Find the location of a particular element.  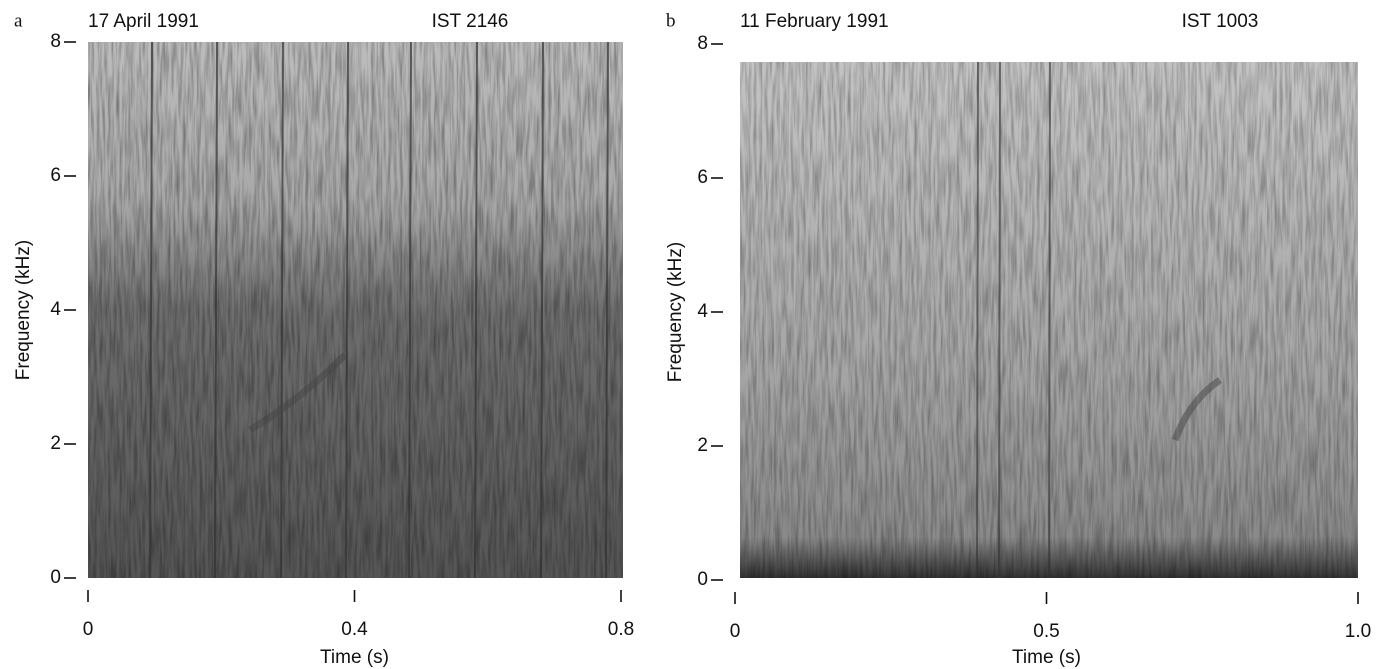

x-tick-label: 0.8 is located at coordinates (621, 629).